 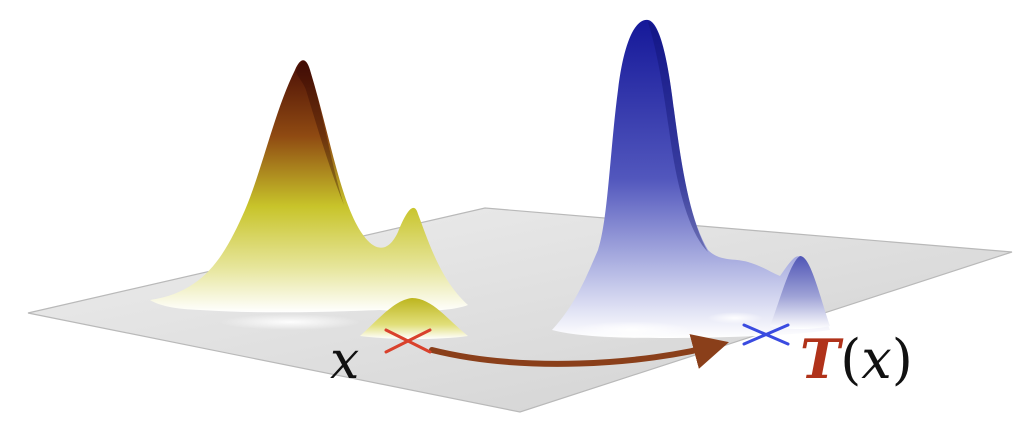 What do you see at coordinates (414, 318) in the screenshot?
I see `source-small-bump` at bounding box center [414, 318].